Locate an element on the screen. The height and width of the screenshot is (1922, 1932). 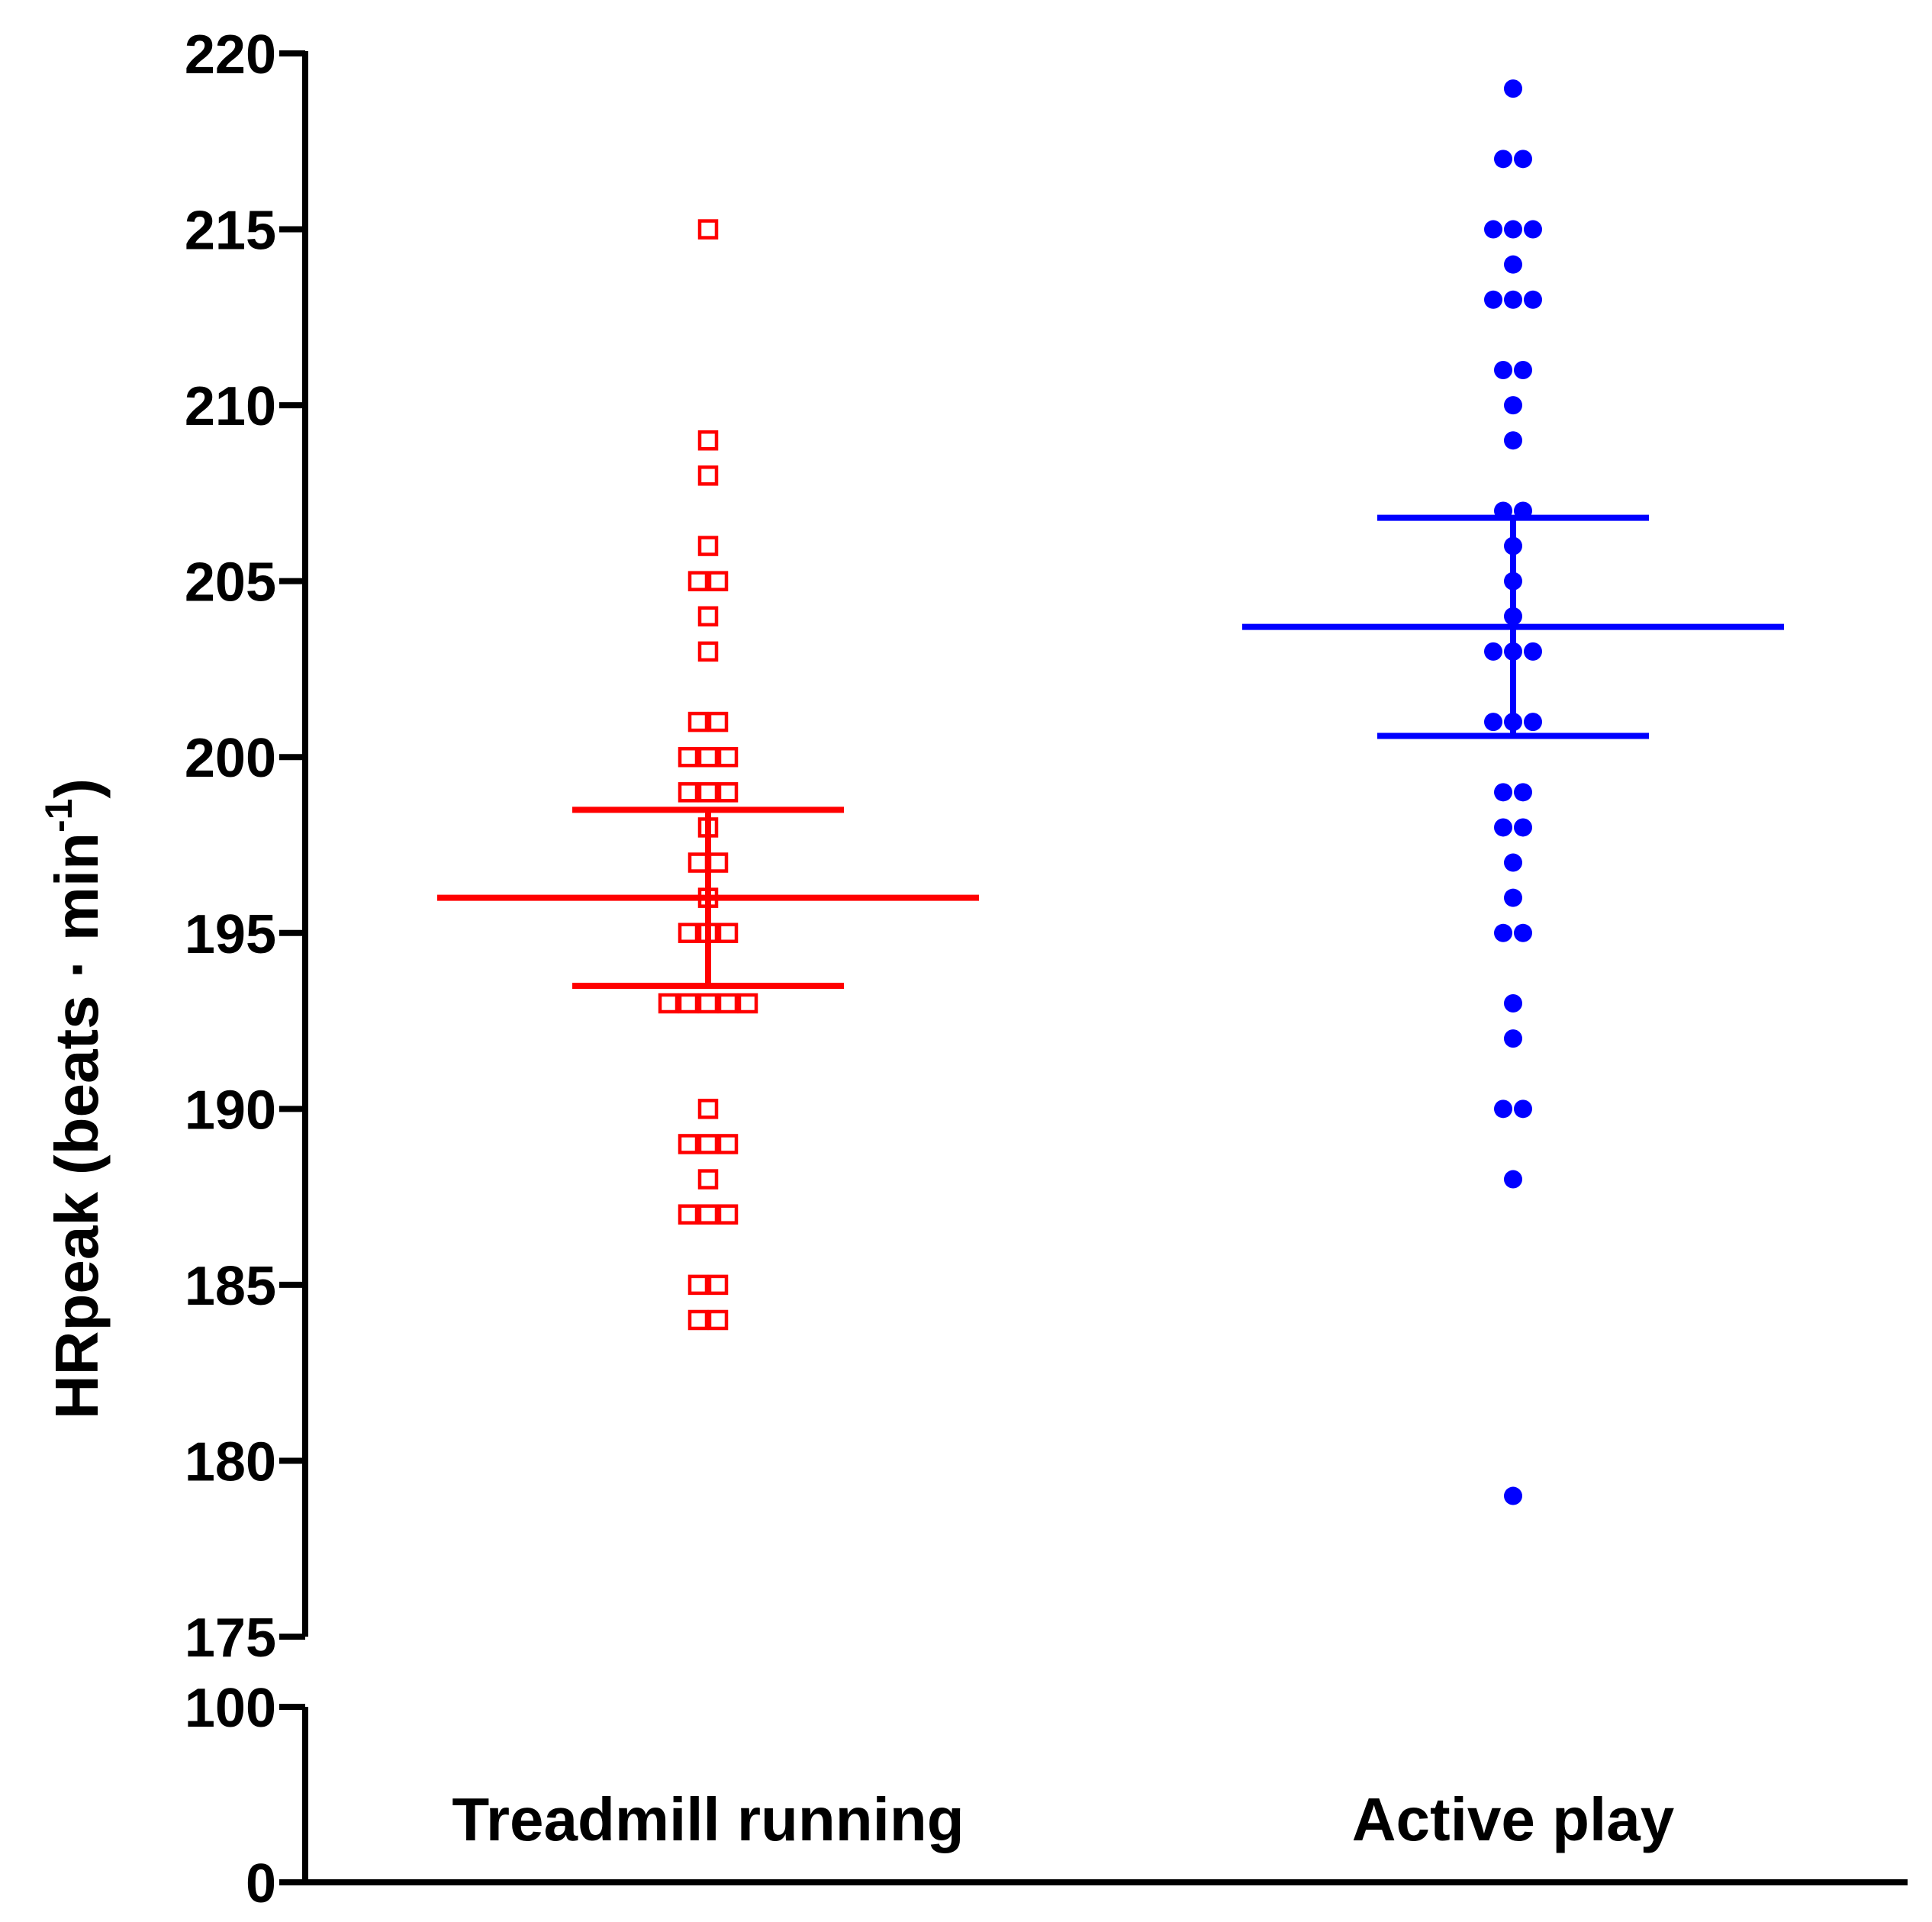
y-tick-label-195: 195 is located at coordinates (230, 934).